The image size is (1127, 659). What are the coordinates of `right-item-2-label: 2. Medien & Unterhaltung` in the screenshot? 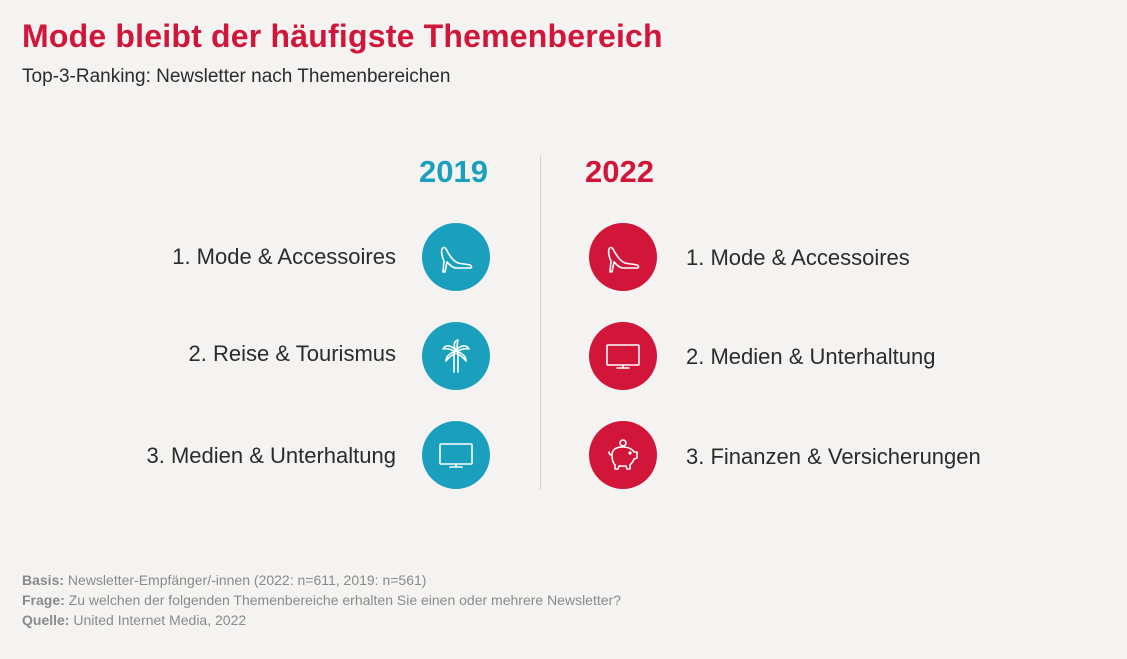 It's located at (811, 356).